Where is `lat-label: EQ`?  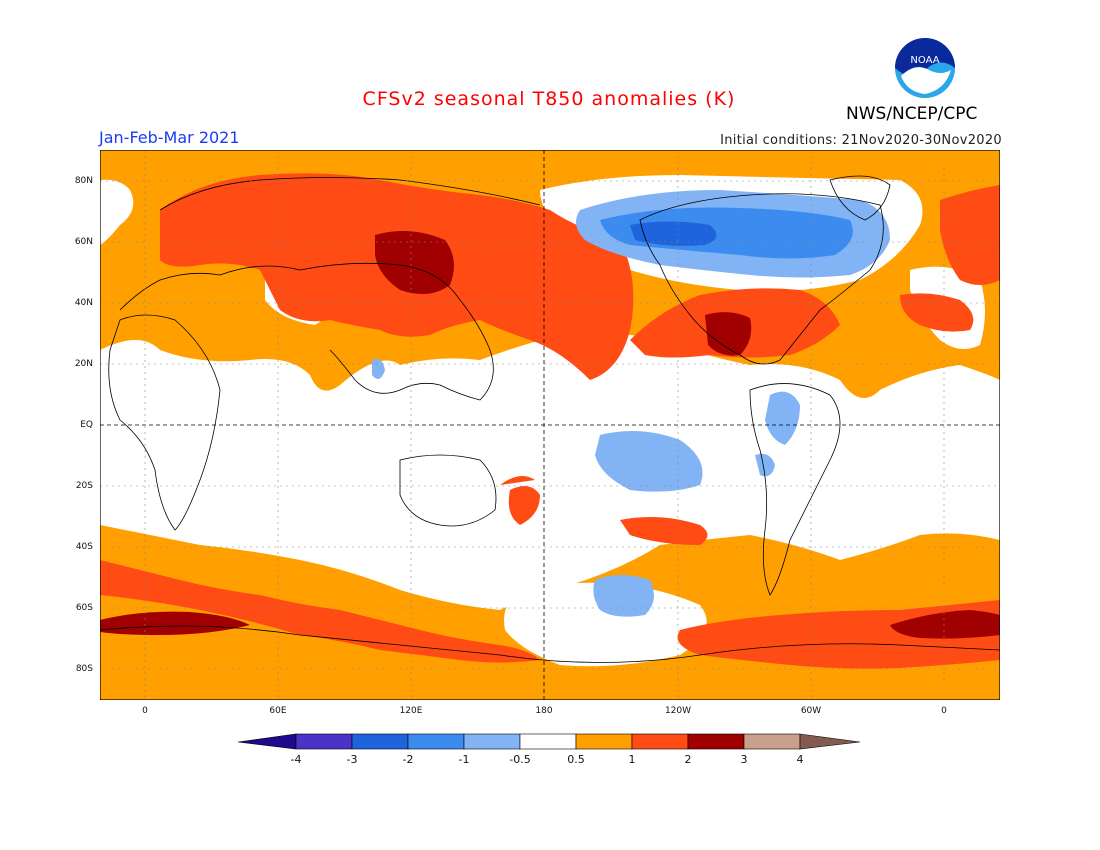
lat-label: EQ is located at coordinates (86, 425).